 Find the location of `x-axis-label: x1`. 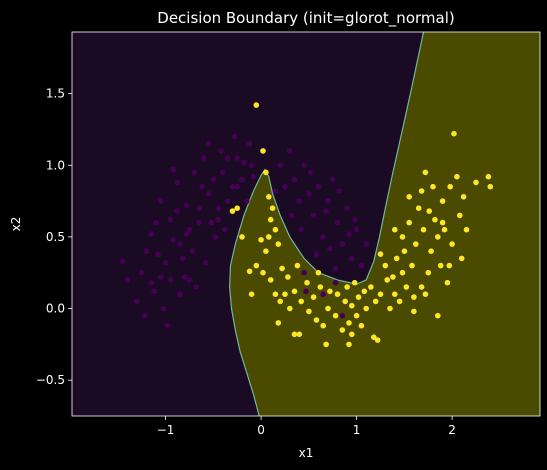

x-axis-label: x1 is located at coordinates (306, 453).